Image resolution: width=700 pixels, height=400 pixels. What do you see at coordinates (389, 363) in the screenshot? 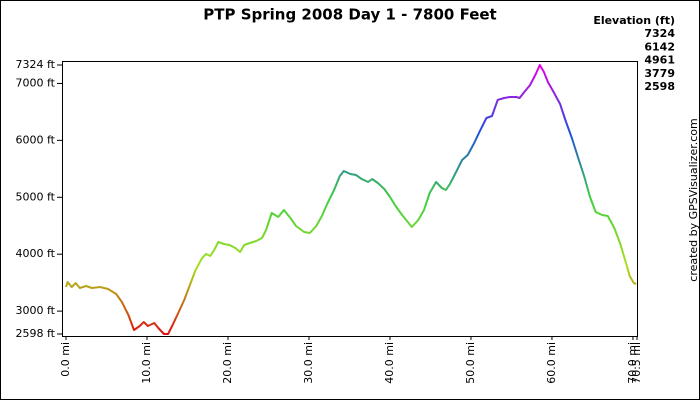
I see `x-tick-label: 40.0 mi` at bounding box center [389, 363].